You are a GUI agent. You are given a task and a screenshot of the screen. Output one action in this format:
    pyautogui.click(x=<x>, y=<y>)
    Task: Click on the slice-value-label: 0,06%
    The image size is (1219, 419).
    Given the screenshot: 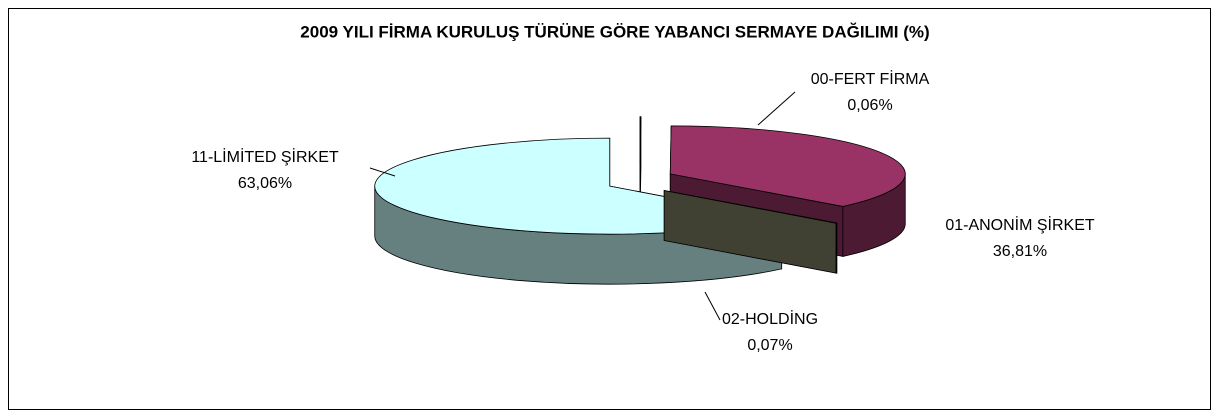 What is the action you would take?
    pyautogui.click(x=869, y=105)
    